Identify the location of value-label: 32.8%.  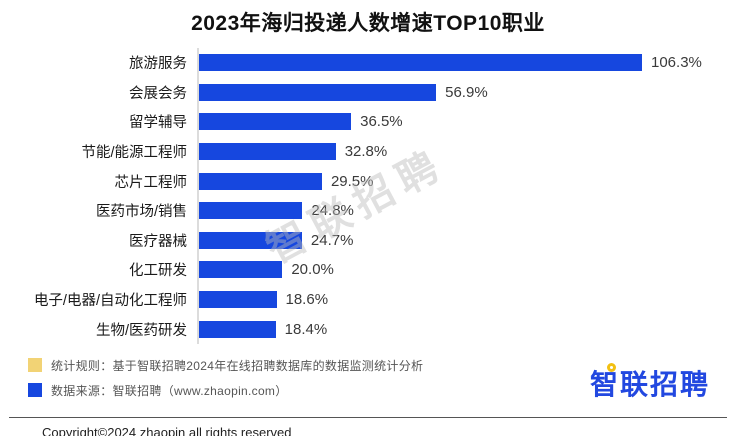
(366, 152).